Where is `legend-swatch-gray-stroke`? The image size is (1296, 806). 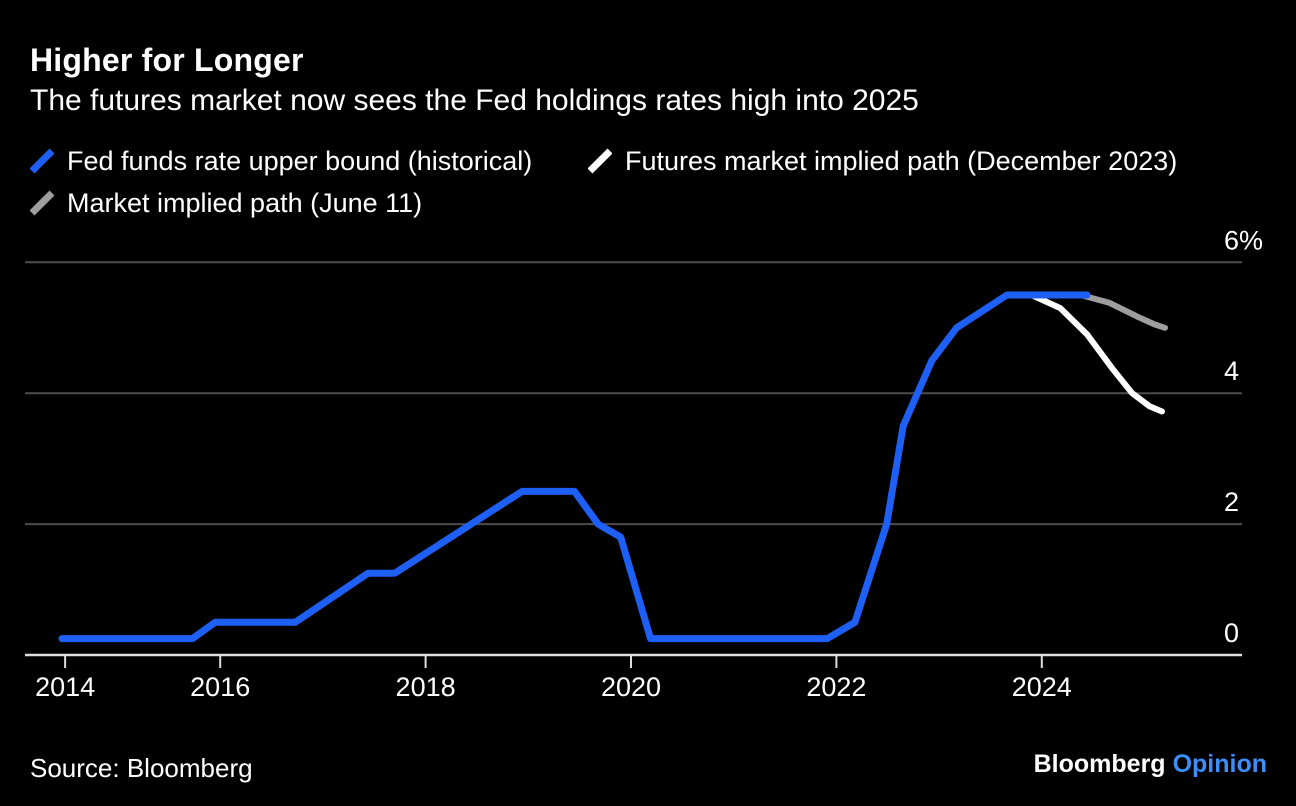
legend-swatch-gray-stroke is located at coordinates (42, 203).